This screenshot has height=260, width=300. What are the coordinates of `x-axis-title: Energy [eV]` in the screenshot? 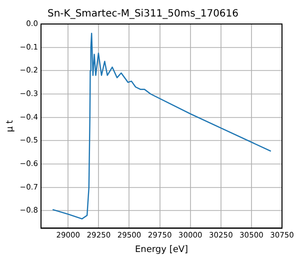 It's located at (161, 249).